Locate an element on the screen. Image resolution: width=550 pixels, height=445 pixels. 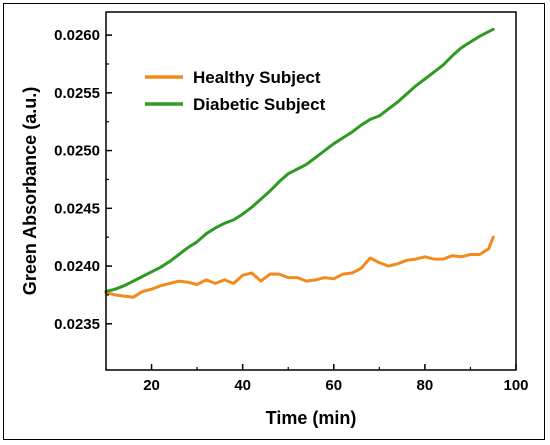
x-tick-label: 100 is located at coordinates (515, 385).